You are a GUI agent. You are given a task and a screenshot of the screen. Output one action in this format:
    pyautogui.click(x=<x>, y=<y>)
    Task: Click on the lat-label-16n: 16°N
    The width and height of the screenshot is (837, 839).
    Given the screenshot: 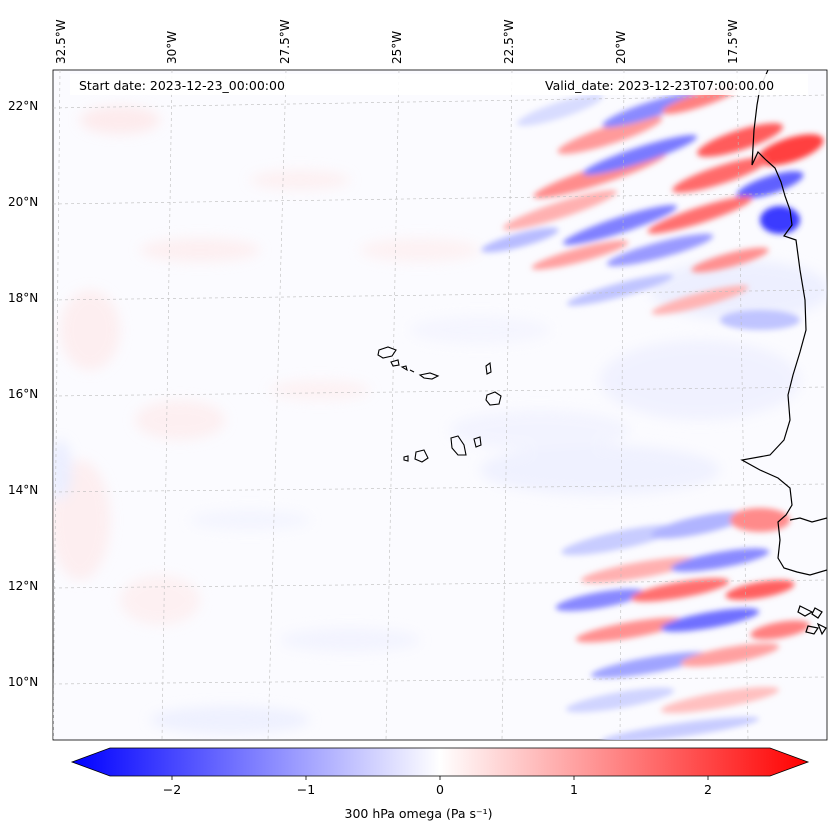 What is the action you would take?
    pyautogui.click(x=23, y=394)
    